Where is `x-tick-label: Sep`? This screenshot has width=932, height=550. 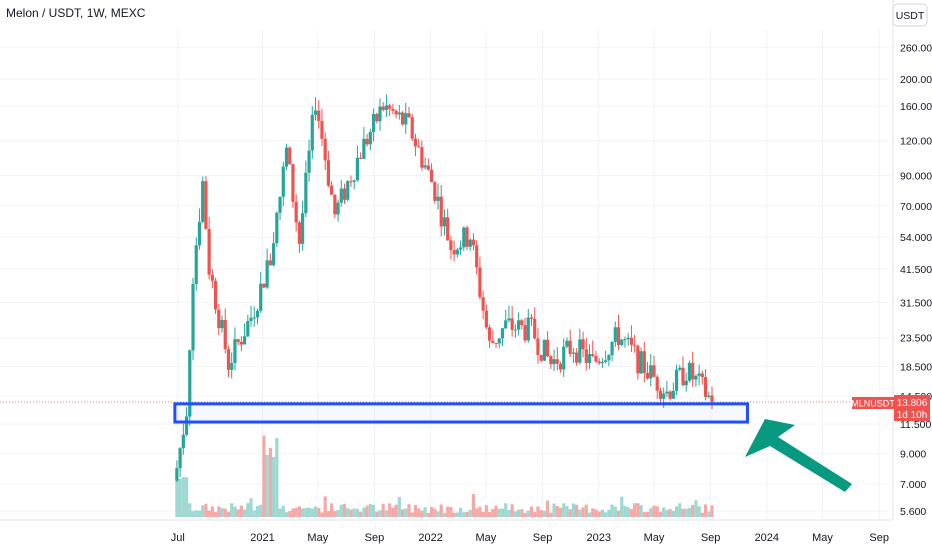 x-tick-label: Sep is located at coordinates (879, 538).